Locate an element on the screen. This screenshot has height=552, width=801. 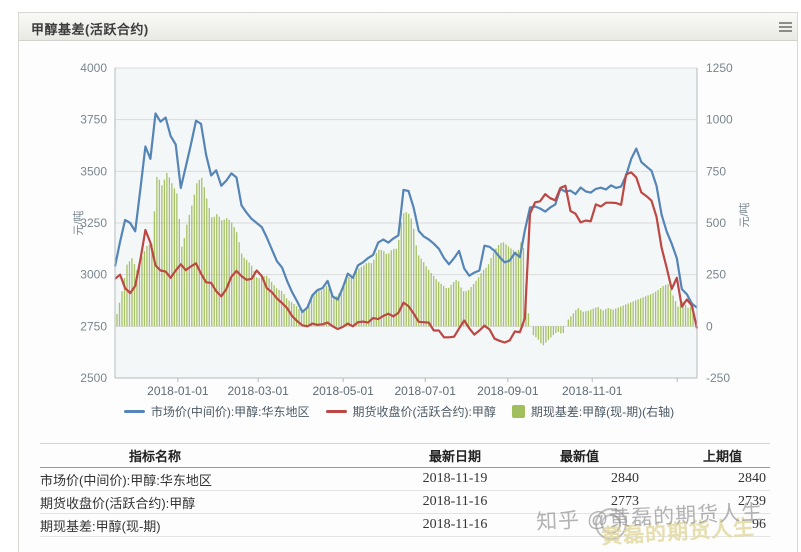
basis-bar-swatch is located at coordinates (518, 411).